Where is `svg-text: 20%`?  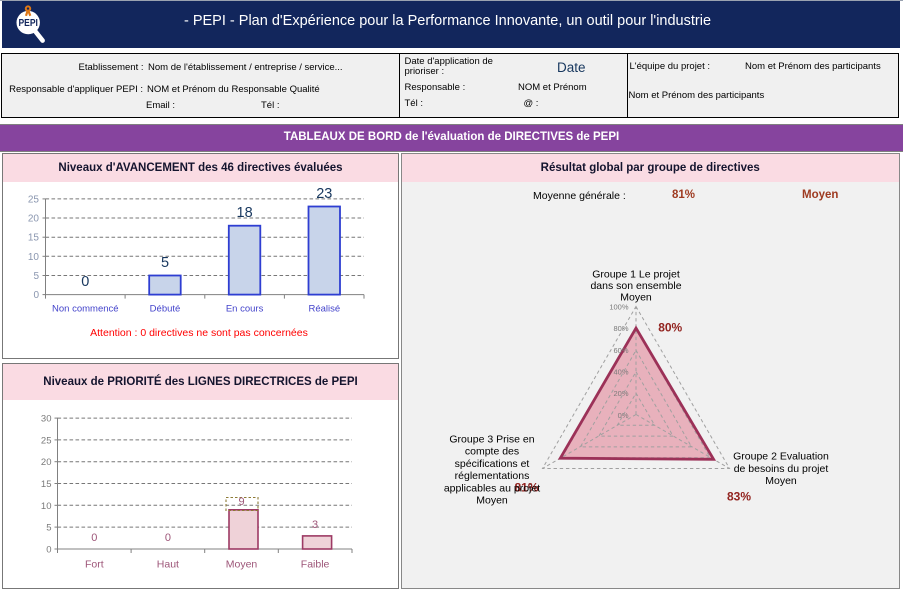 svg-text: 20% is located at coordinates (620, 393).